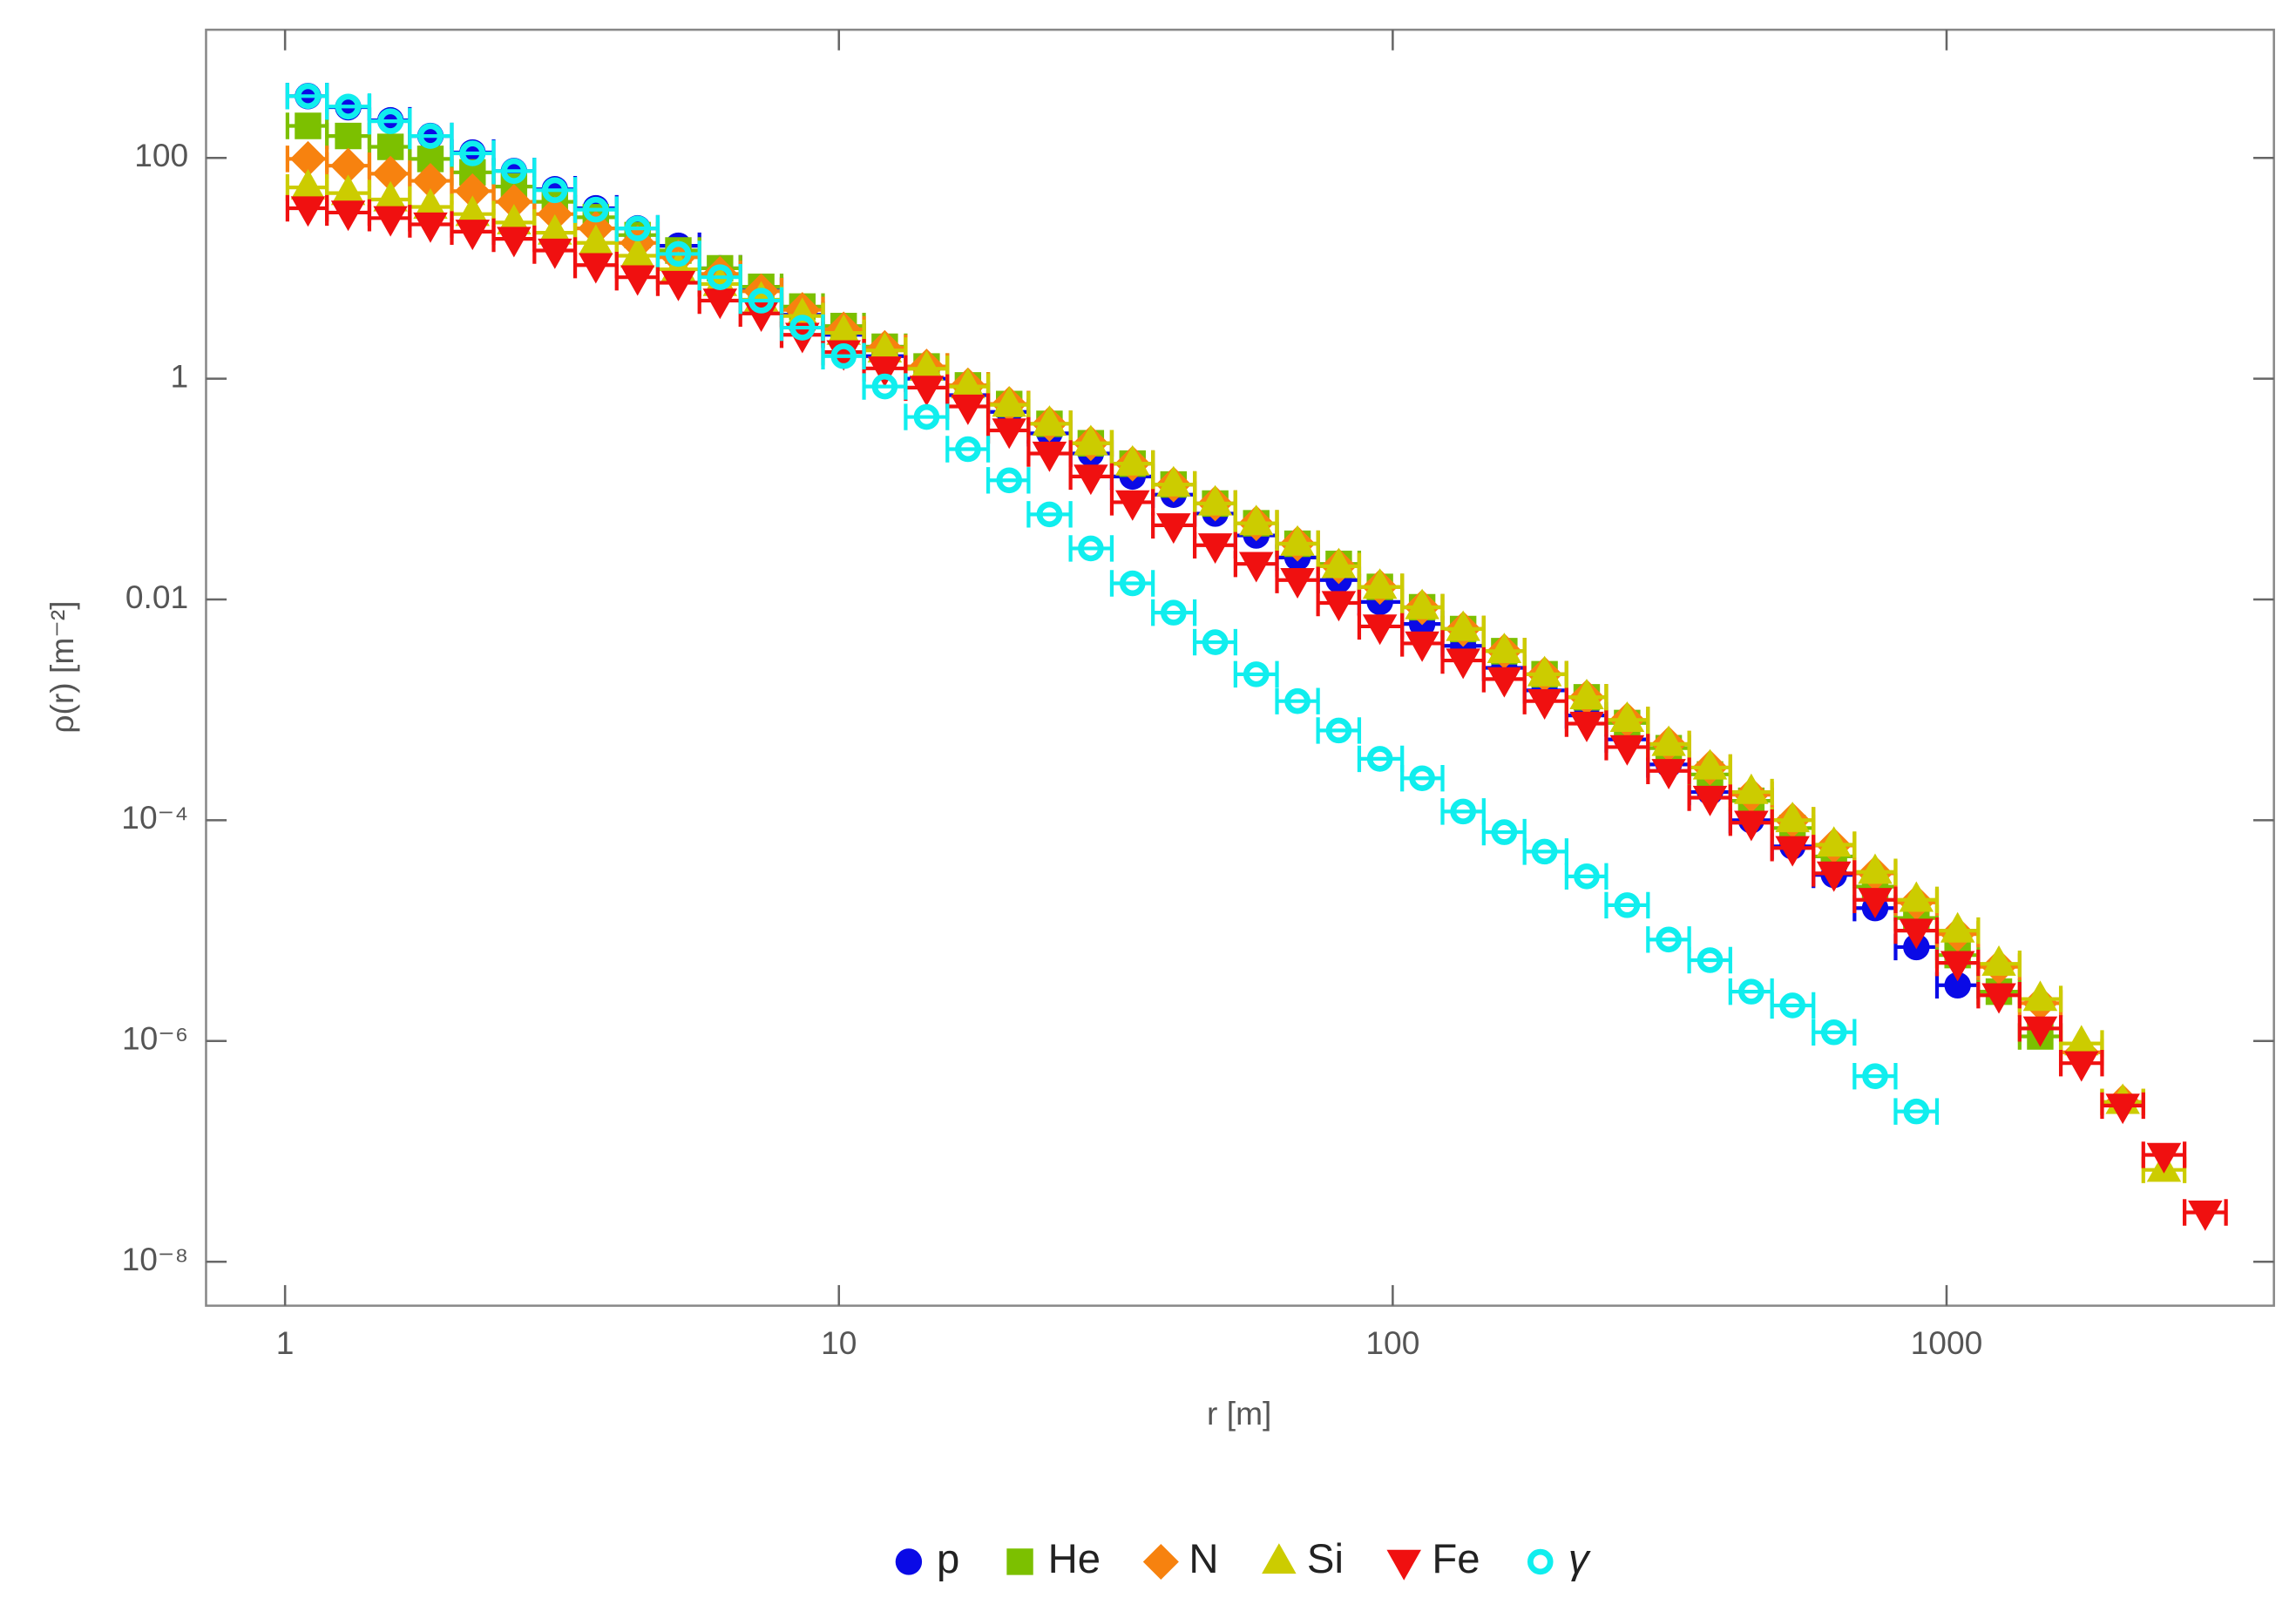 The width and height of the screenshot is (2296, 1618). I want to click on y-tick-label: 10⁻⁴, so click(154, 818).